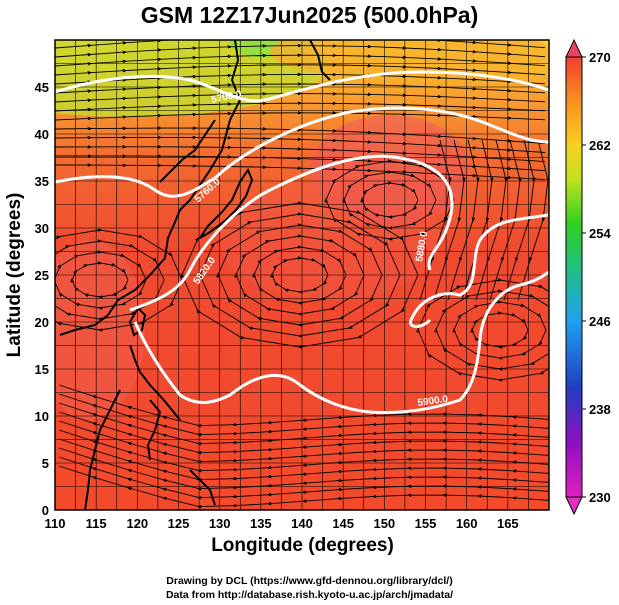 The image size is (619, 605). What do you see at coordinates (261, 523) in the screenshot?
I see `x-tick-label: 135` at bounding box center [261, 523].